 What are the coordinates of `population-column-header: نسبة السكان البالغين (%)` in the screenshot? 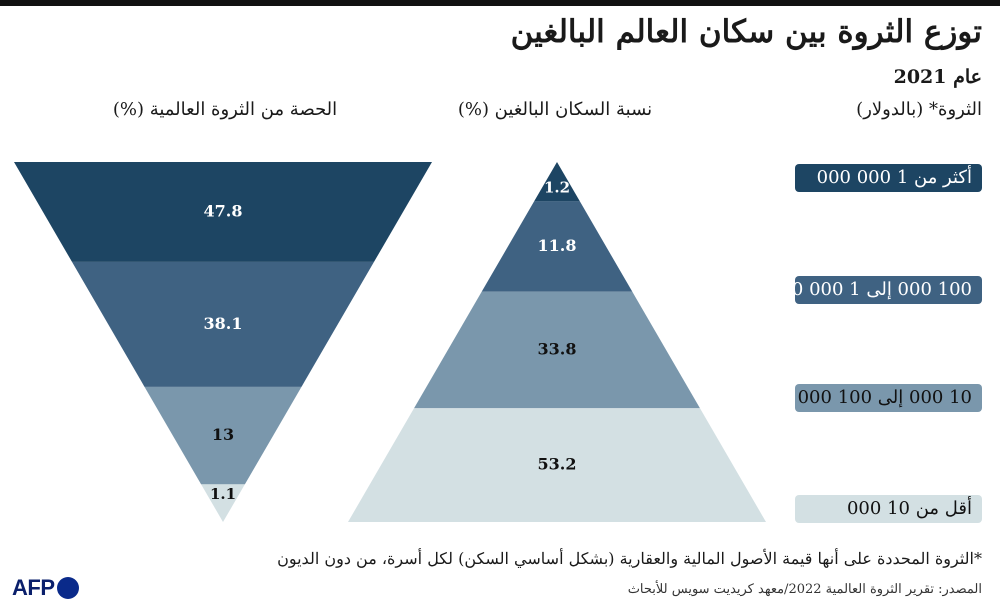 It's located at (555, 109).